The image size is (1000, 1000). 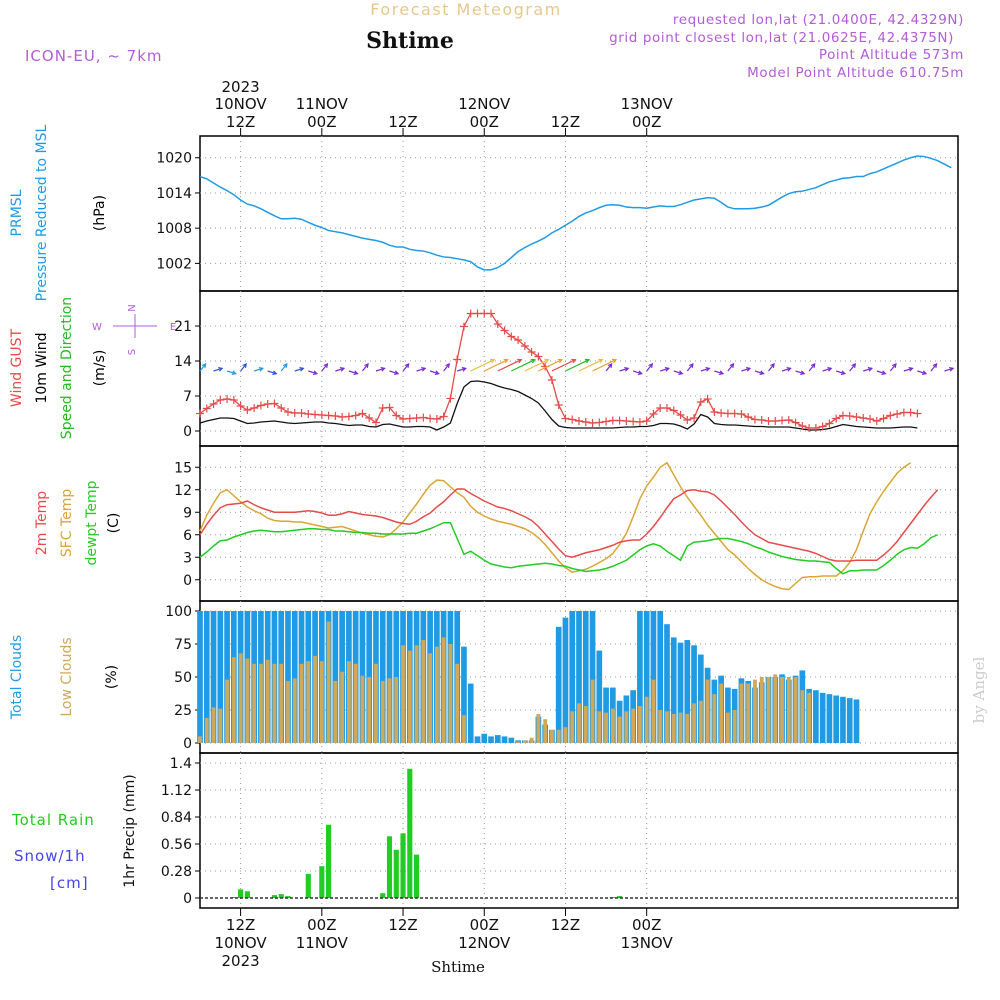 What do you see at coordinates (132, 307) in the screenshot?
I see `compass-north: N` at bounding box center [132, 307].